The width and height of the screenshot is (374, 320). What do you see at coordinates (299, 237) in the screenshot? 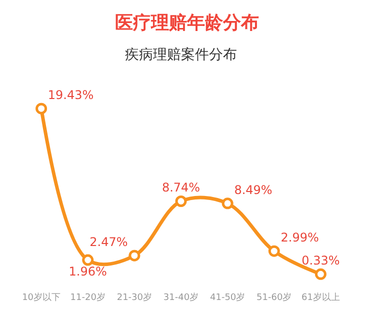
I see `data-label: 2.99%` at bounding box center [299, 237].